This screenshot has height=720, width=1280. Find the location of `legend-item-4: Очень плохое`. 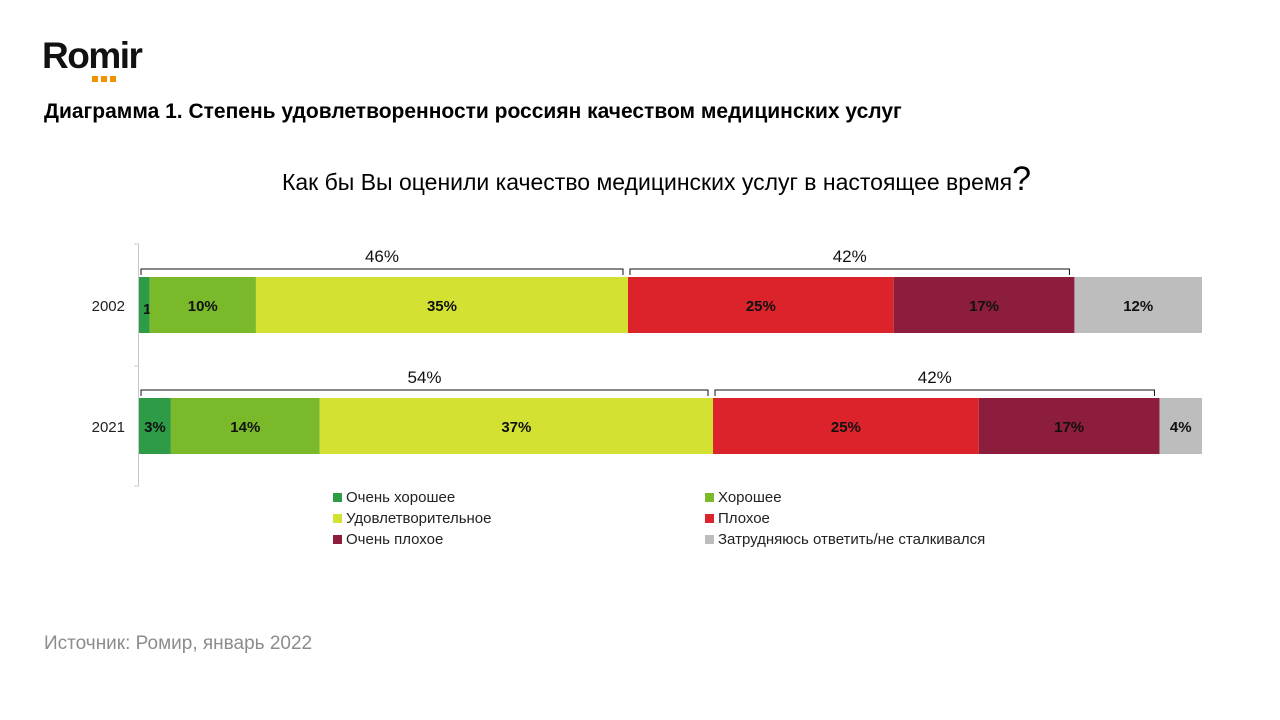

legend-item-4: Очень плохое is located at coordinates (519, 539).